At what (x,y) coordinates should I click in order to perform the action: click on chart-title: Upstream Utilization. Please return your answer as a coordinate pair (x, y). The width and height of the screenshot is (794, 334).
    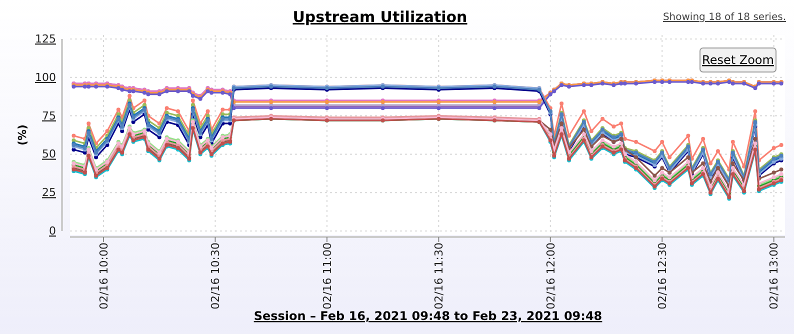
    Looking at the image, I should click on (380, 17).